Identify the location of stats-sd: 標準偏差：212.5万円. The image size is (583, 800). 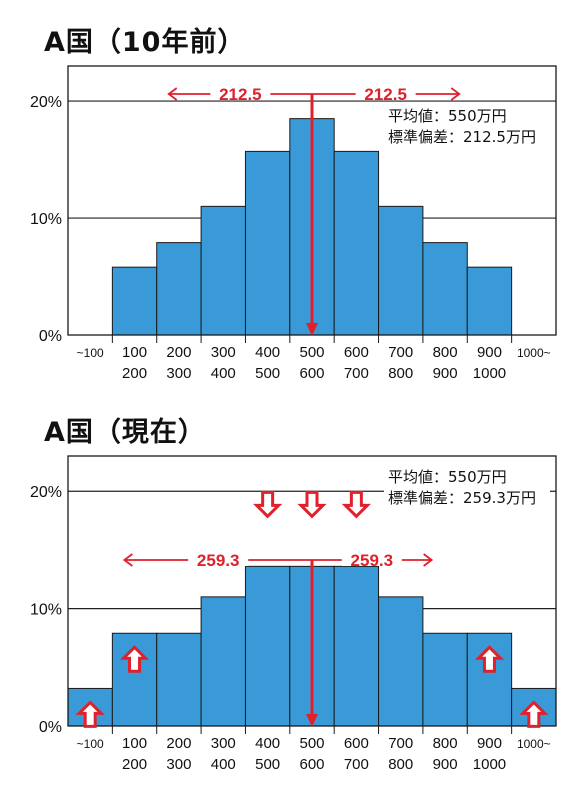
(462, 137).